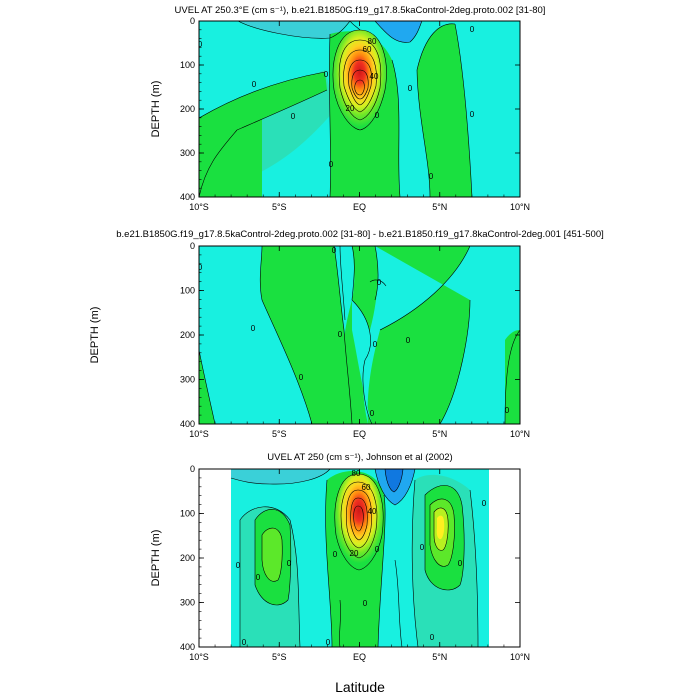  Describe the element at coordinates (187, 197) in the screenshot. I see `panel-1-ytick-label: 400` at that location.